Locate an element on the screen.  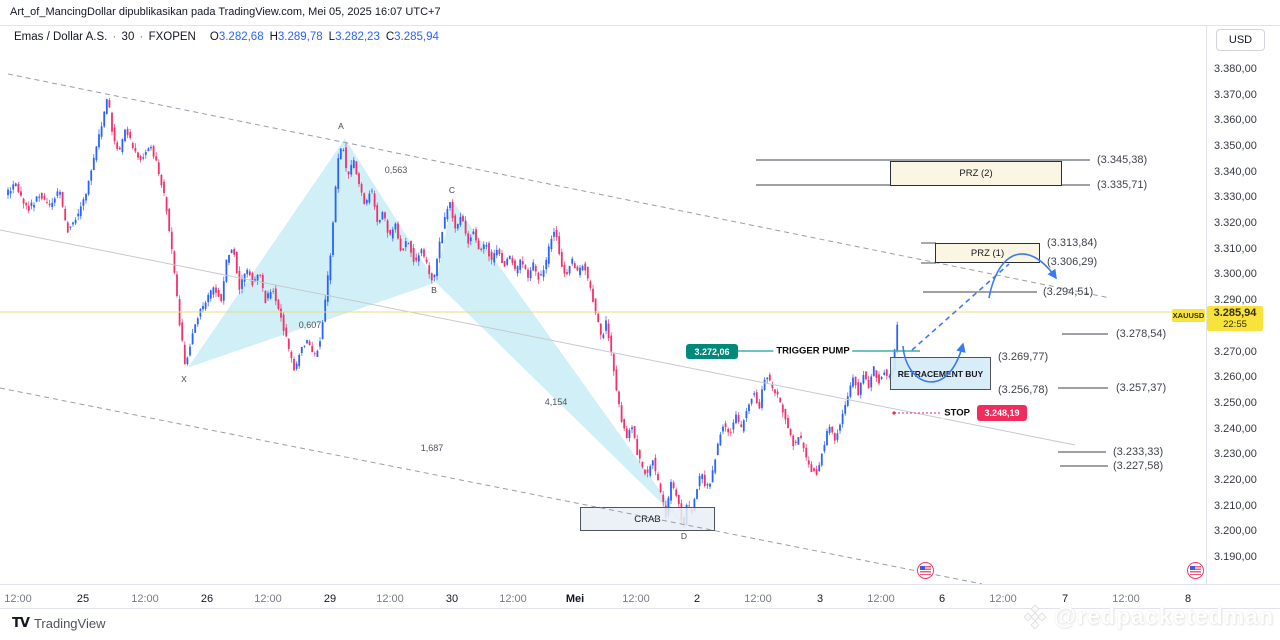
fib-ratio-label: 1,687 is located at coordinates (432, 448).